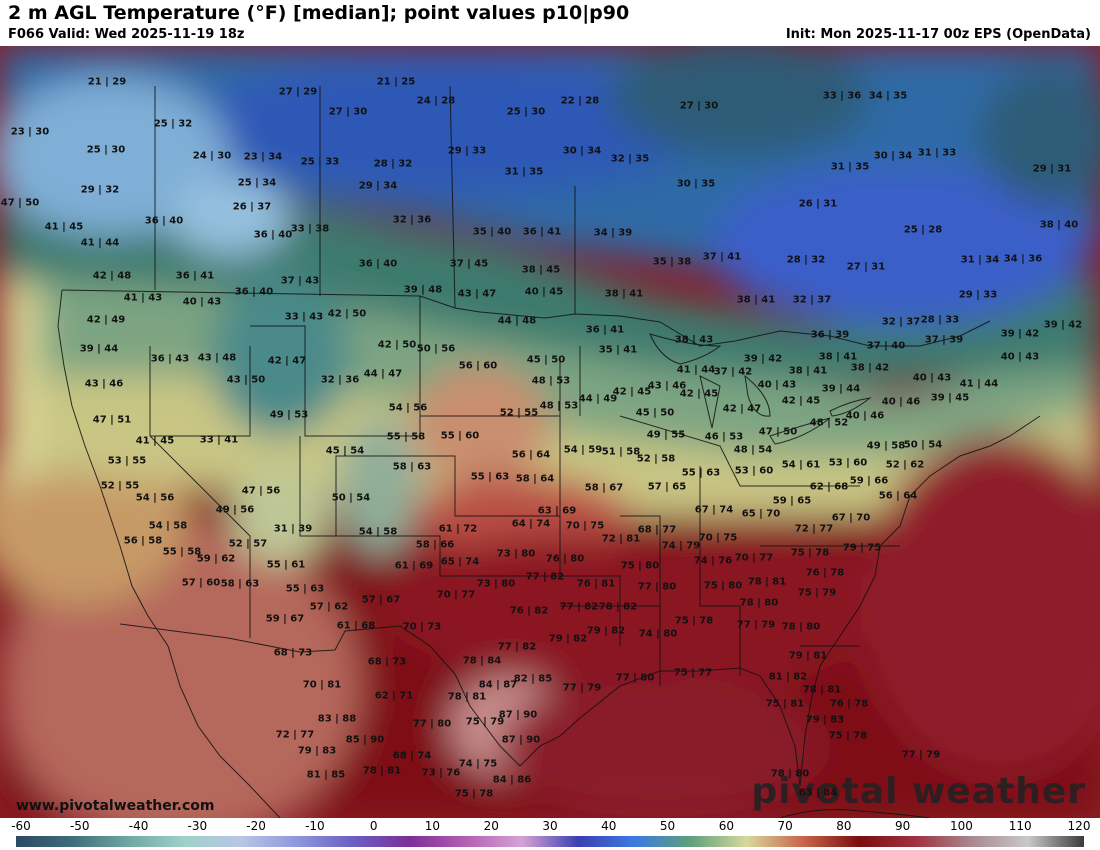 The width and height of the screenshot is (1100, 850). I want to click on point-value: 79 | 75, so click(862, 548).